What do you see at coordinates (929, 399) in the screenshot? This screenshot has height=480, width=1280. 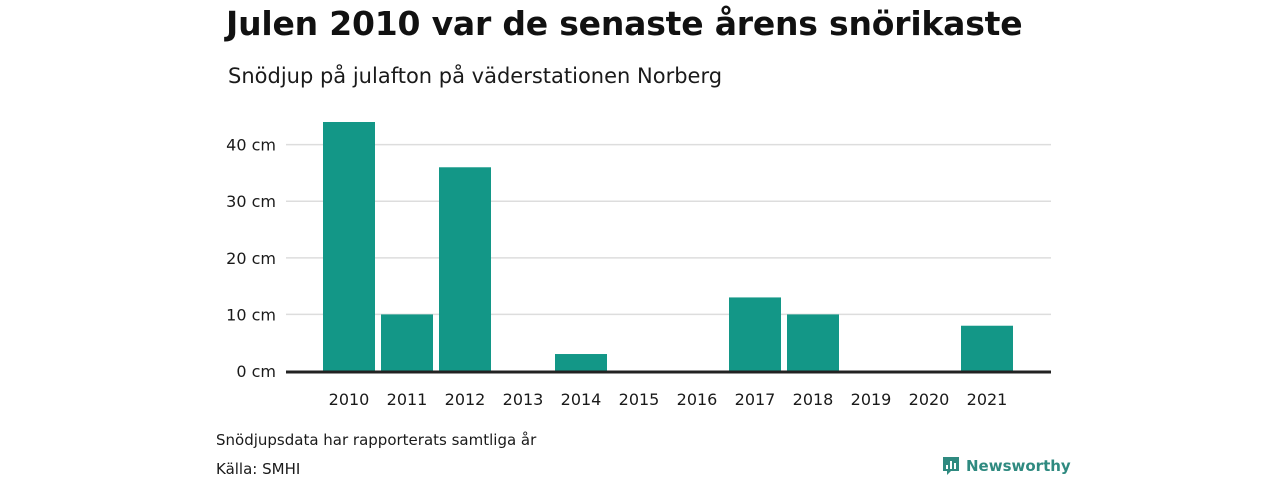 I see `x-tick-label: 2020` at bounding box center [929, 399].